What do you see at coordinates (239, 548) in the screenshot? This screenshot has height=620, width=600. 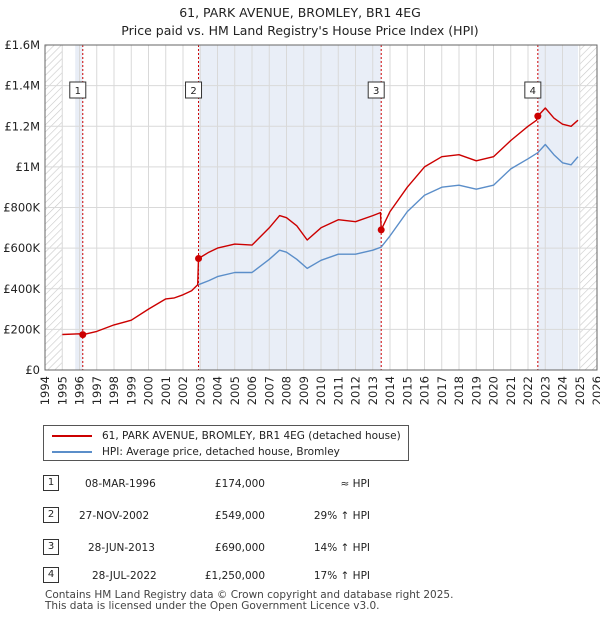 I see `sale-price: £690,000` at bounding box center [239, 548].